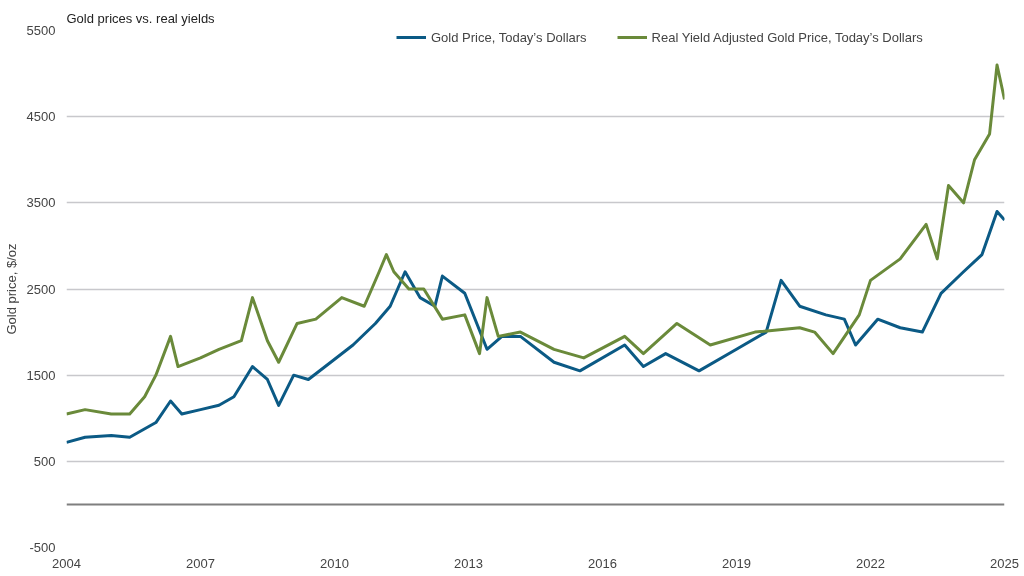 The image size is (1024, 576). What do you see at coordinates (11, 289) in the screenshot?
I see `y-axis-title: Gold price, $/oz` at bounding box center [11, 289].